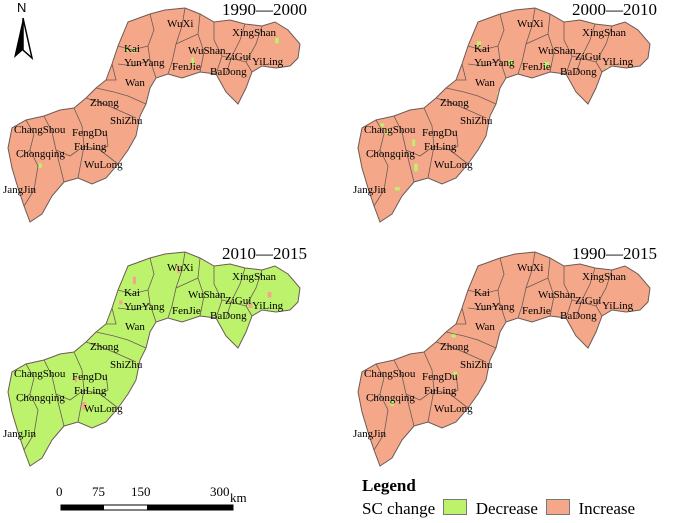  Describe the element at coordinates (207, 295) in the screenshot. I see `county-label: WuShan` at that location.